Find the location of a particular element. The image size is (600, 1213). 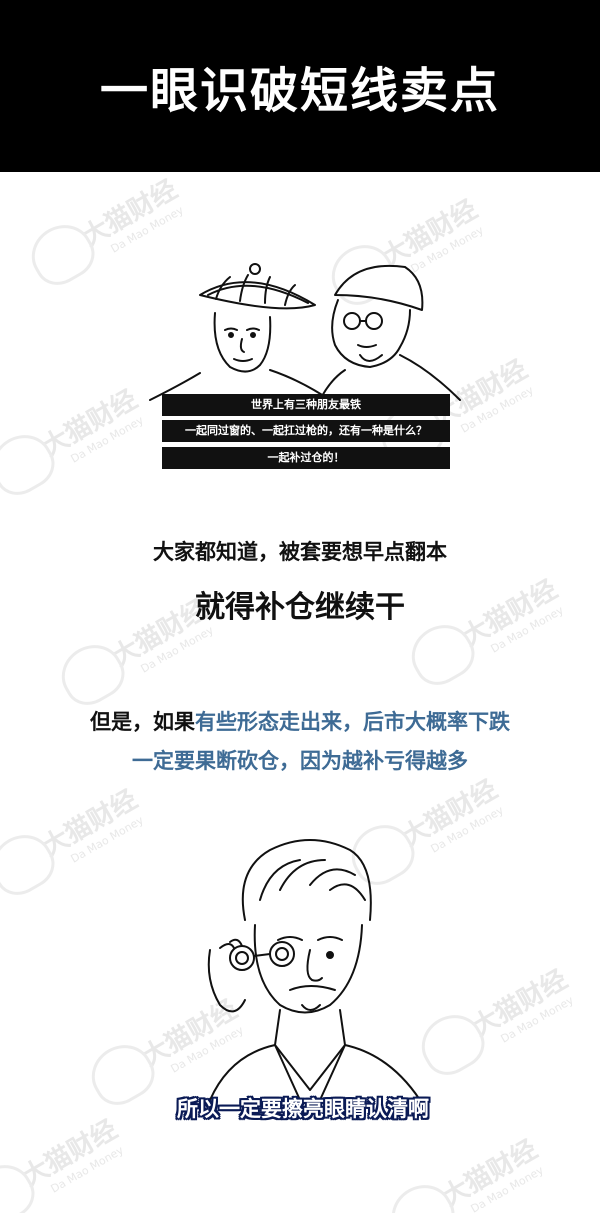

page-title: 一眼识破短线卖点 is located at coordinates (299, 91).